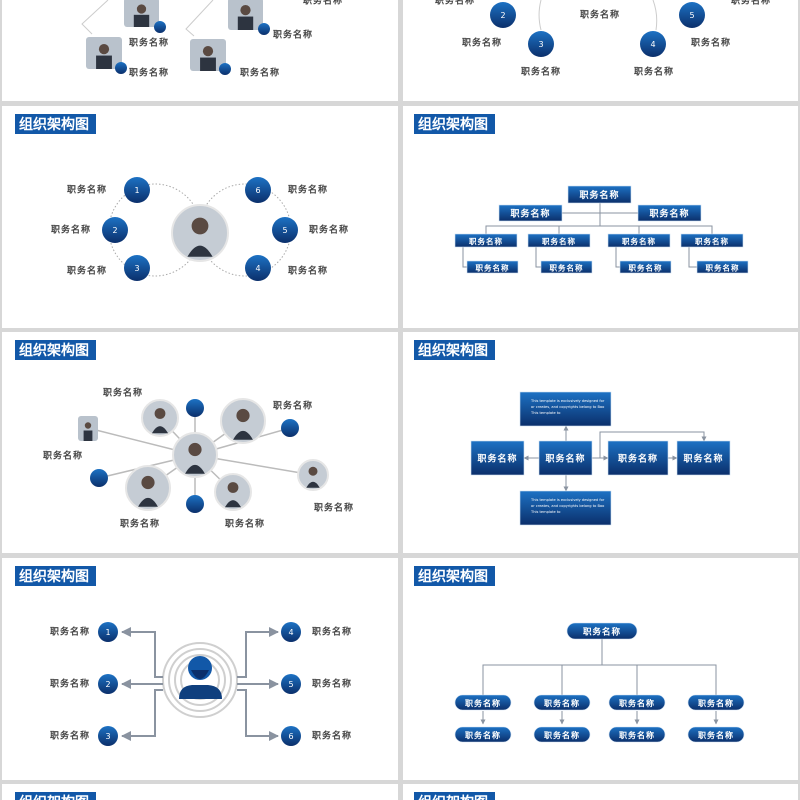 The image size is (800, 800). I want to click on concentric-ring, so click(200, 680).